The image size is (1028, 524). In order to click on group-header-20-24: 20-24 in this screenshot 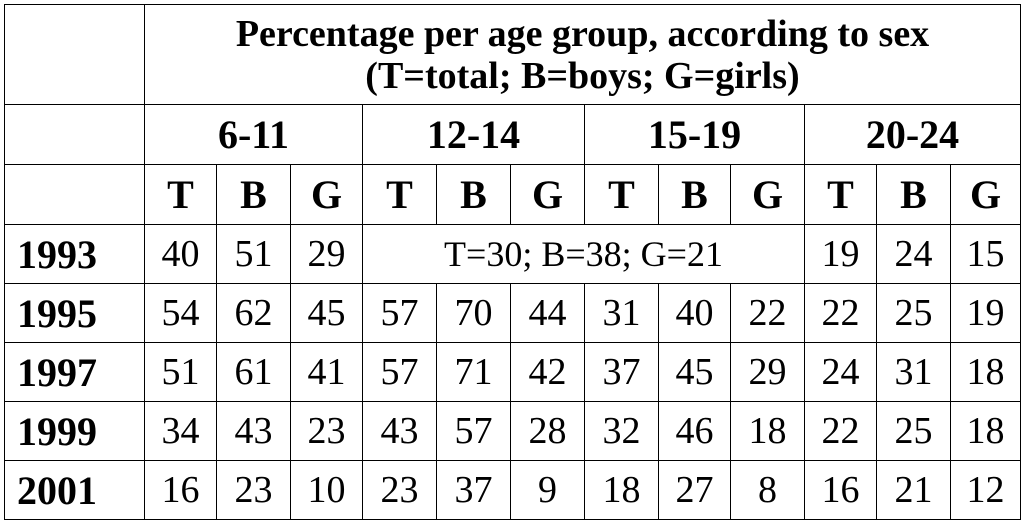, I will do `click(912, 134)`.